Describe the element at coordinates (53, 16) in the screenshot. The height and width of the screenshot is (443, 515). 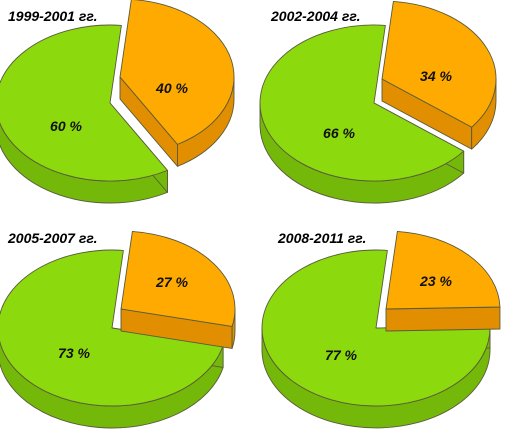
I see `pie-title-1: 1999-2001 гг.` at that location.